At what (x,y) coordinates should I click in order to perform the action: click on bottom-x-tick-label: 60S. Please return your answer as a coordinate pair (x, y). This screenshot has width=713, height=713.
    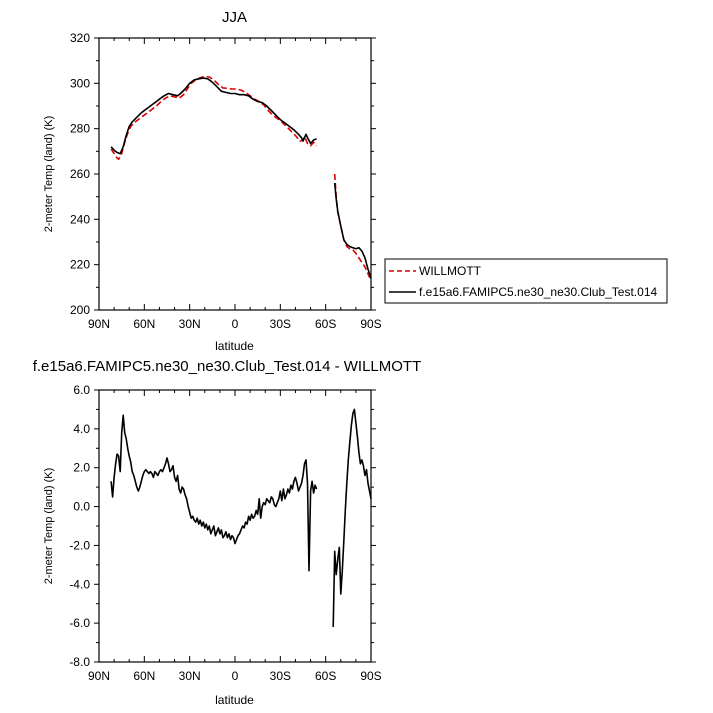
    Looking at the image, I should click on (325, 676).